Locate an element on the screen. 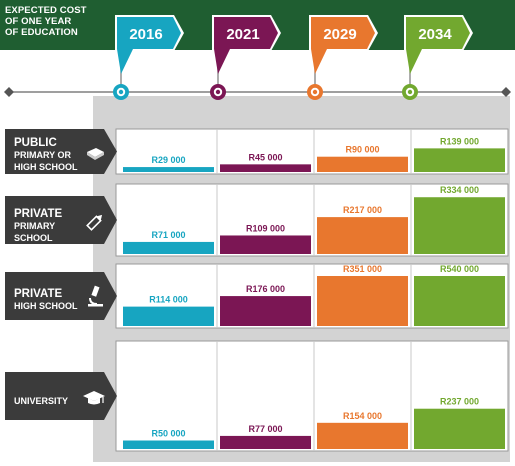 Image resolution: width=515 pixels, height=466 pixels. bar-value-label: R114 000 is located at coordinates (168, 300).